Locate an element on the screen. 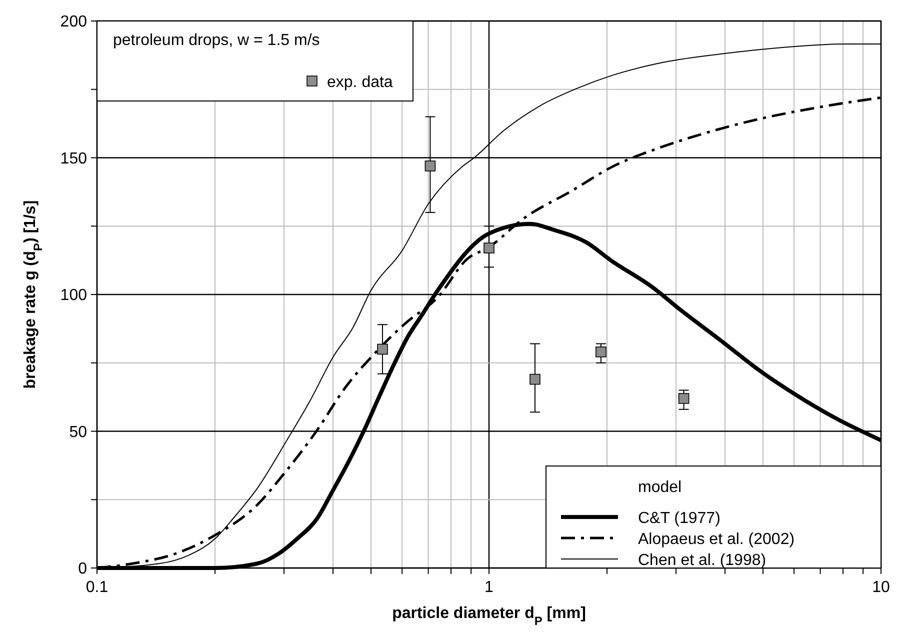 The image size is (907, 636). y-tick-label: 0 is located at coordinates (83, 569).